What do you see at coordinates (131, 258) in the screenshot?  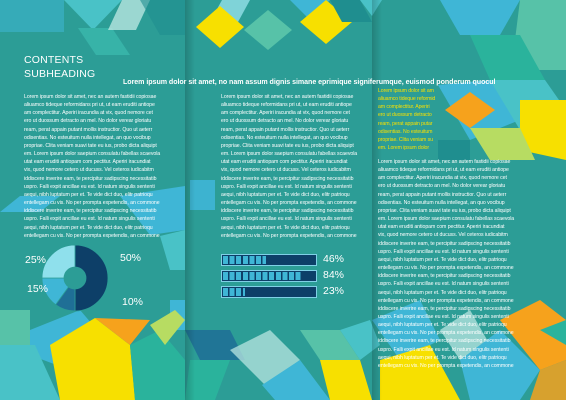 I see `pie-label-50: 50%` at bounding box center [131, 258].